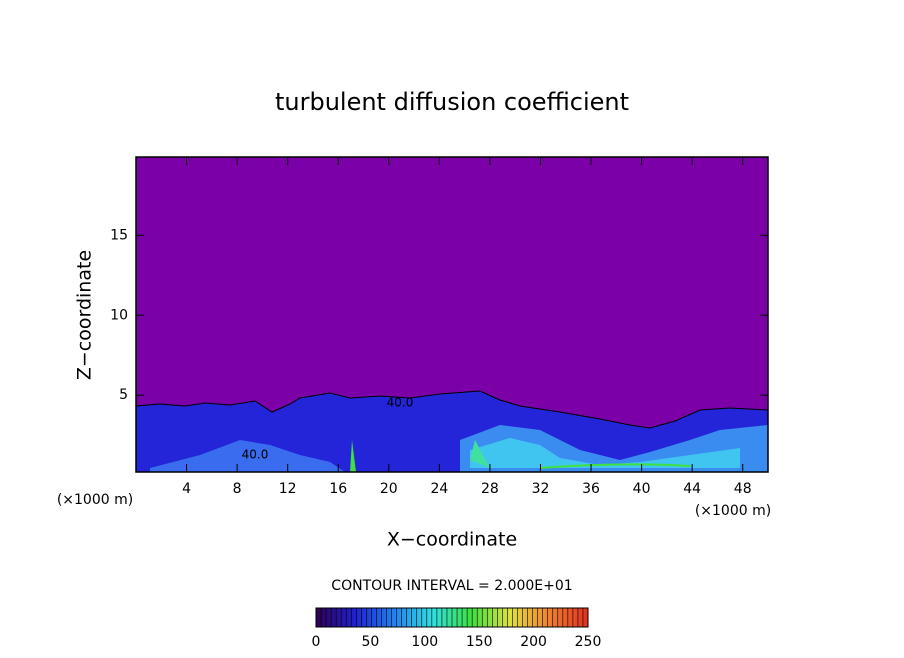 The height and width of the screenshot is (658, 904). What do you see at coordinates (119, 315) in the screenshot?
I see `y-tick-label: 10` at bounding box center [119, 315].